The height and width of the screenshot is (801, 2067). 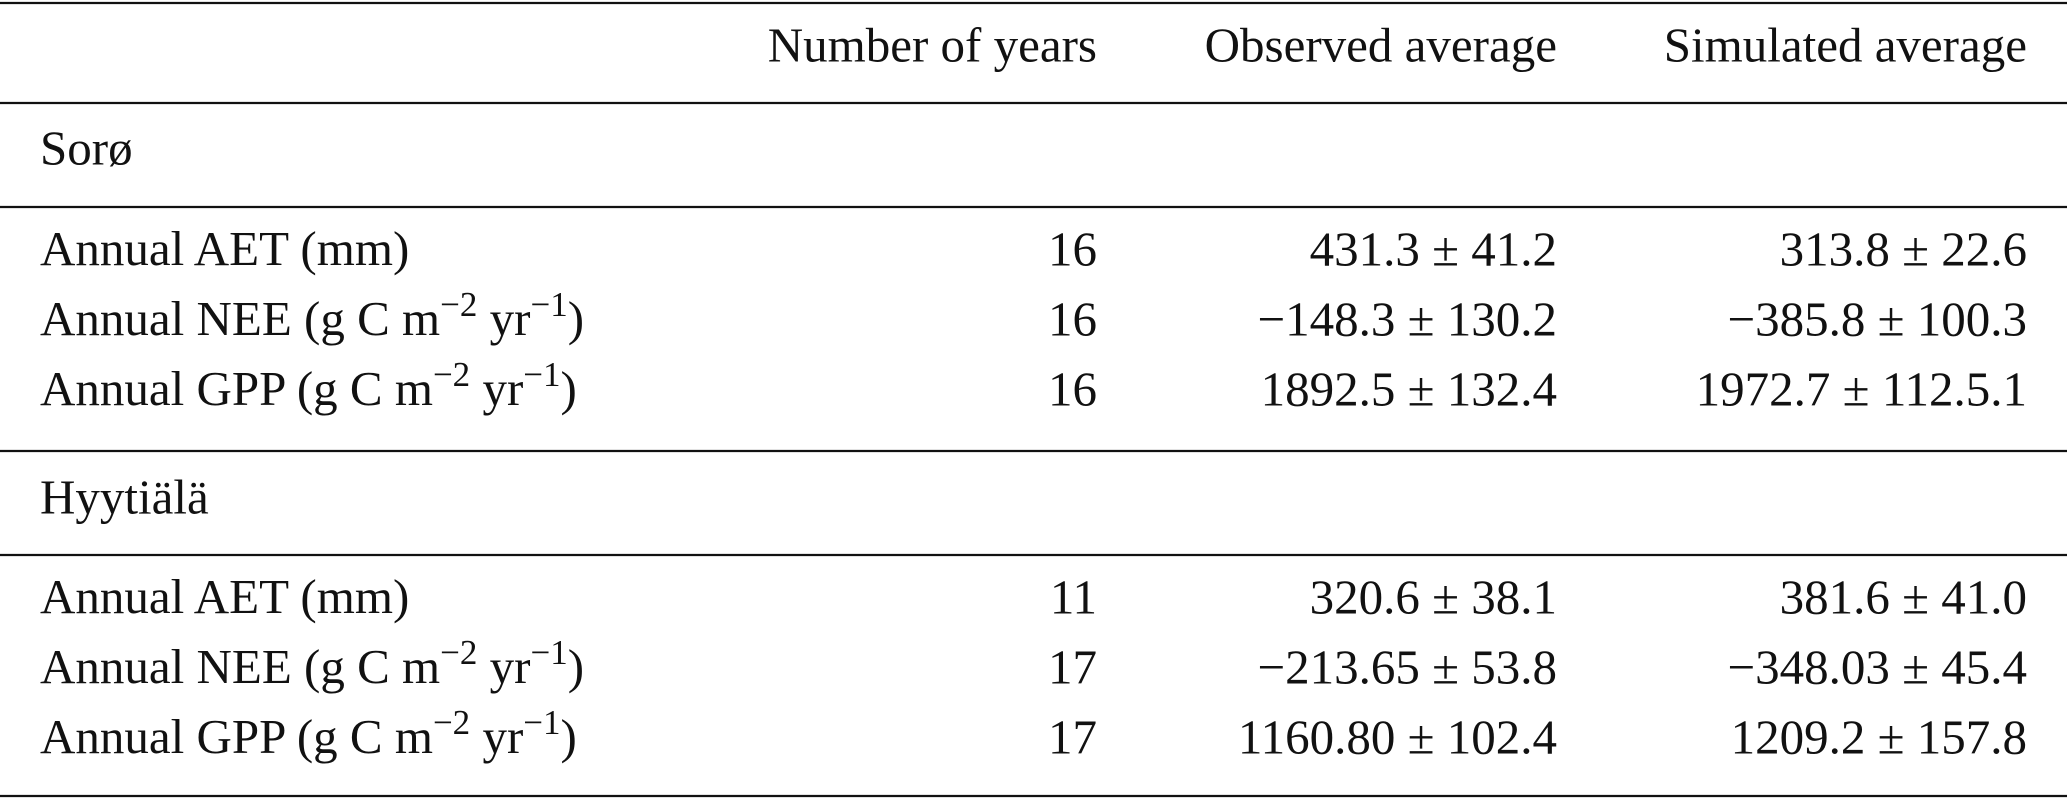 I want to click on observed: 320.6 ± 38.1, so click(x=1433, y=596).